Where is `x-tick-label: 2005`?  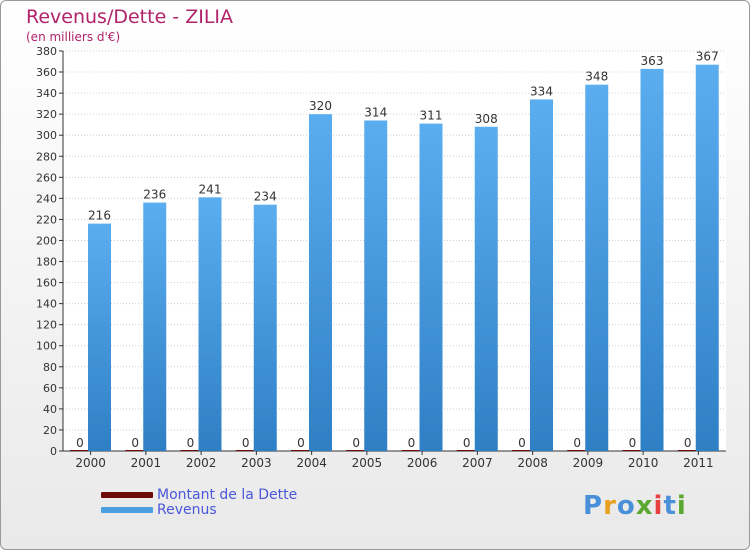 x-tick-label: 2005 is located at coordinates (367, 463).